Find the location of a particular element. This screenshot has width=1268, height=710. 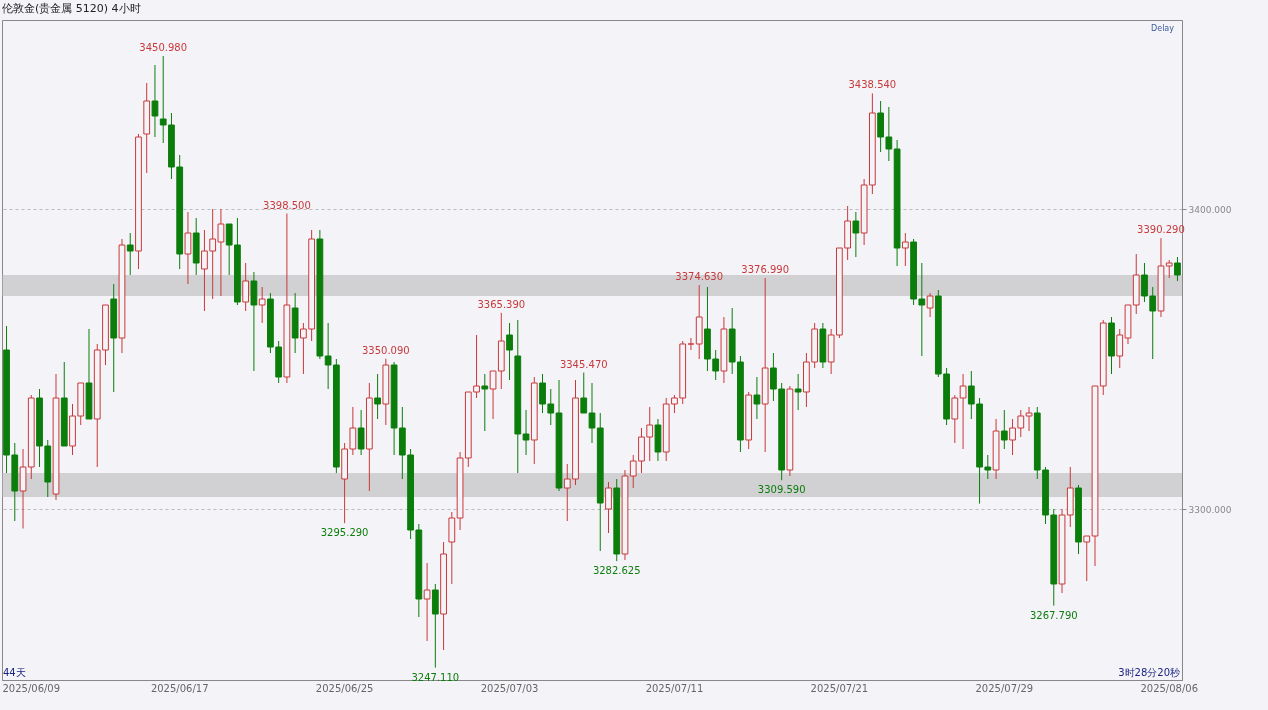

x-tick-label: 2025/06/25 is located at coordinates (344, 688).